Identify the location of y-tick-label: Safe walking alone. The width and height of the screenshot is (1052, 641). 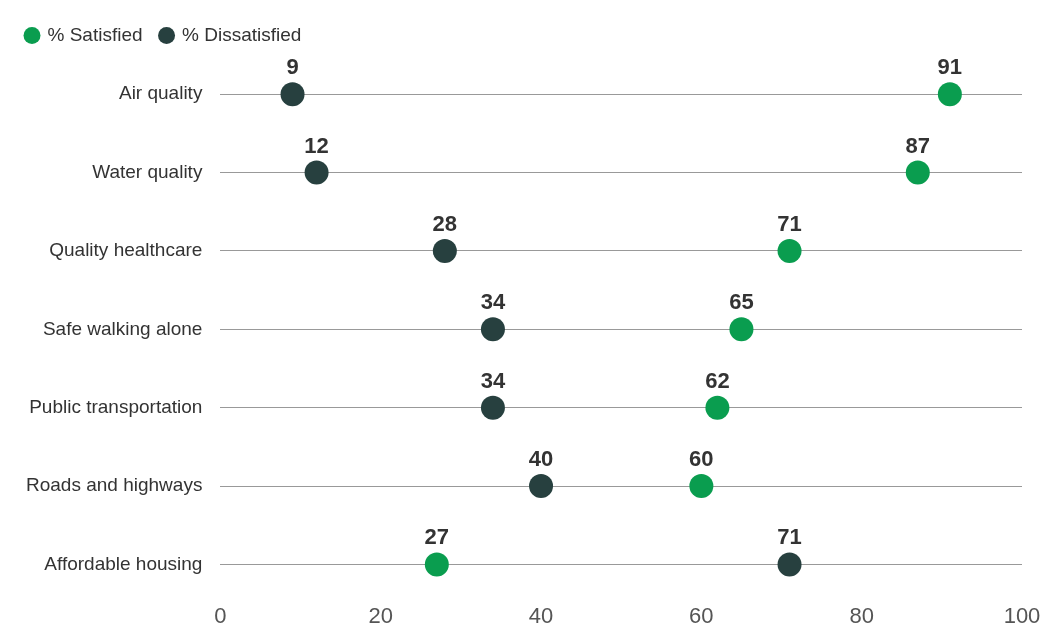
(122, 328).